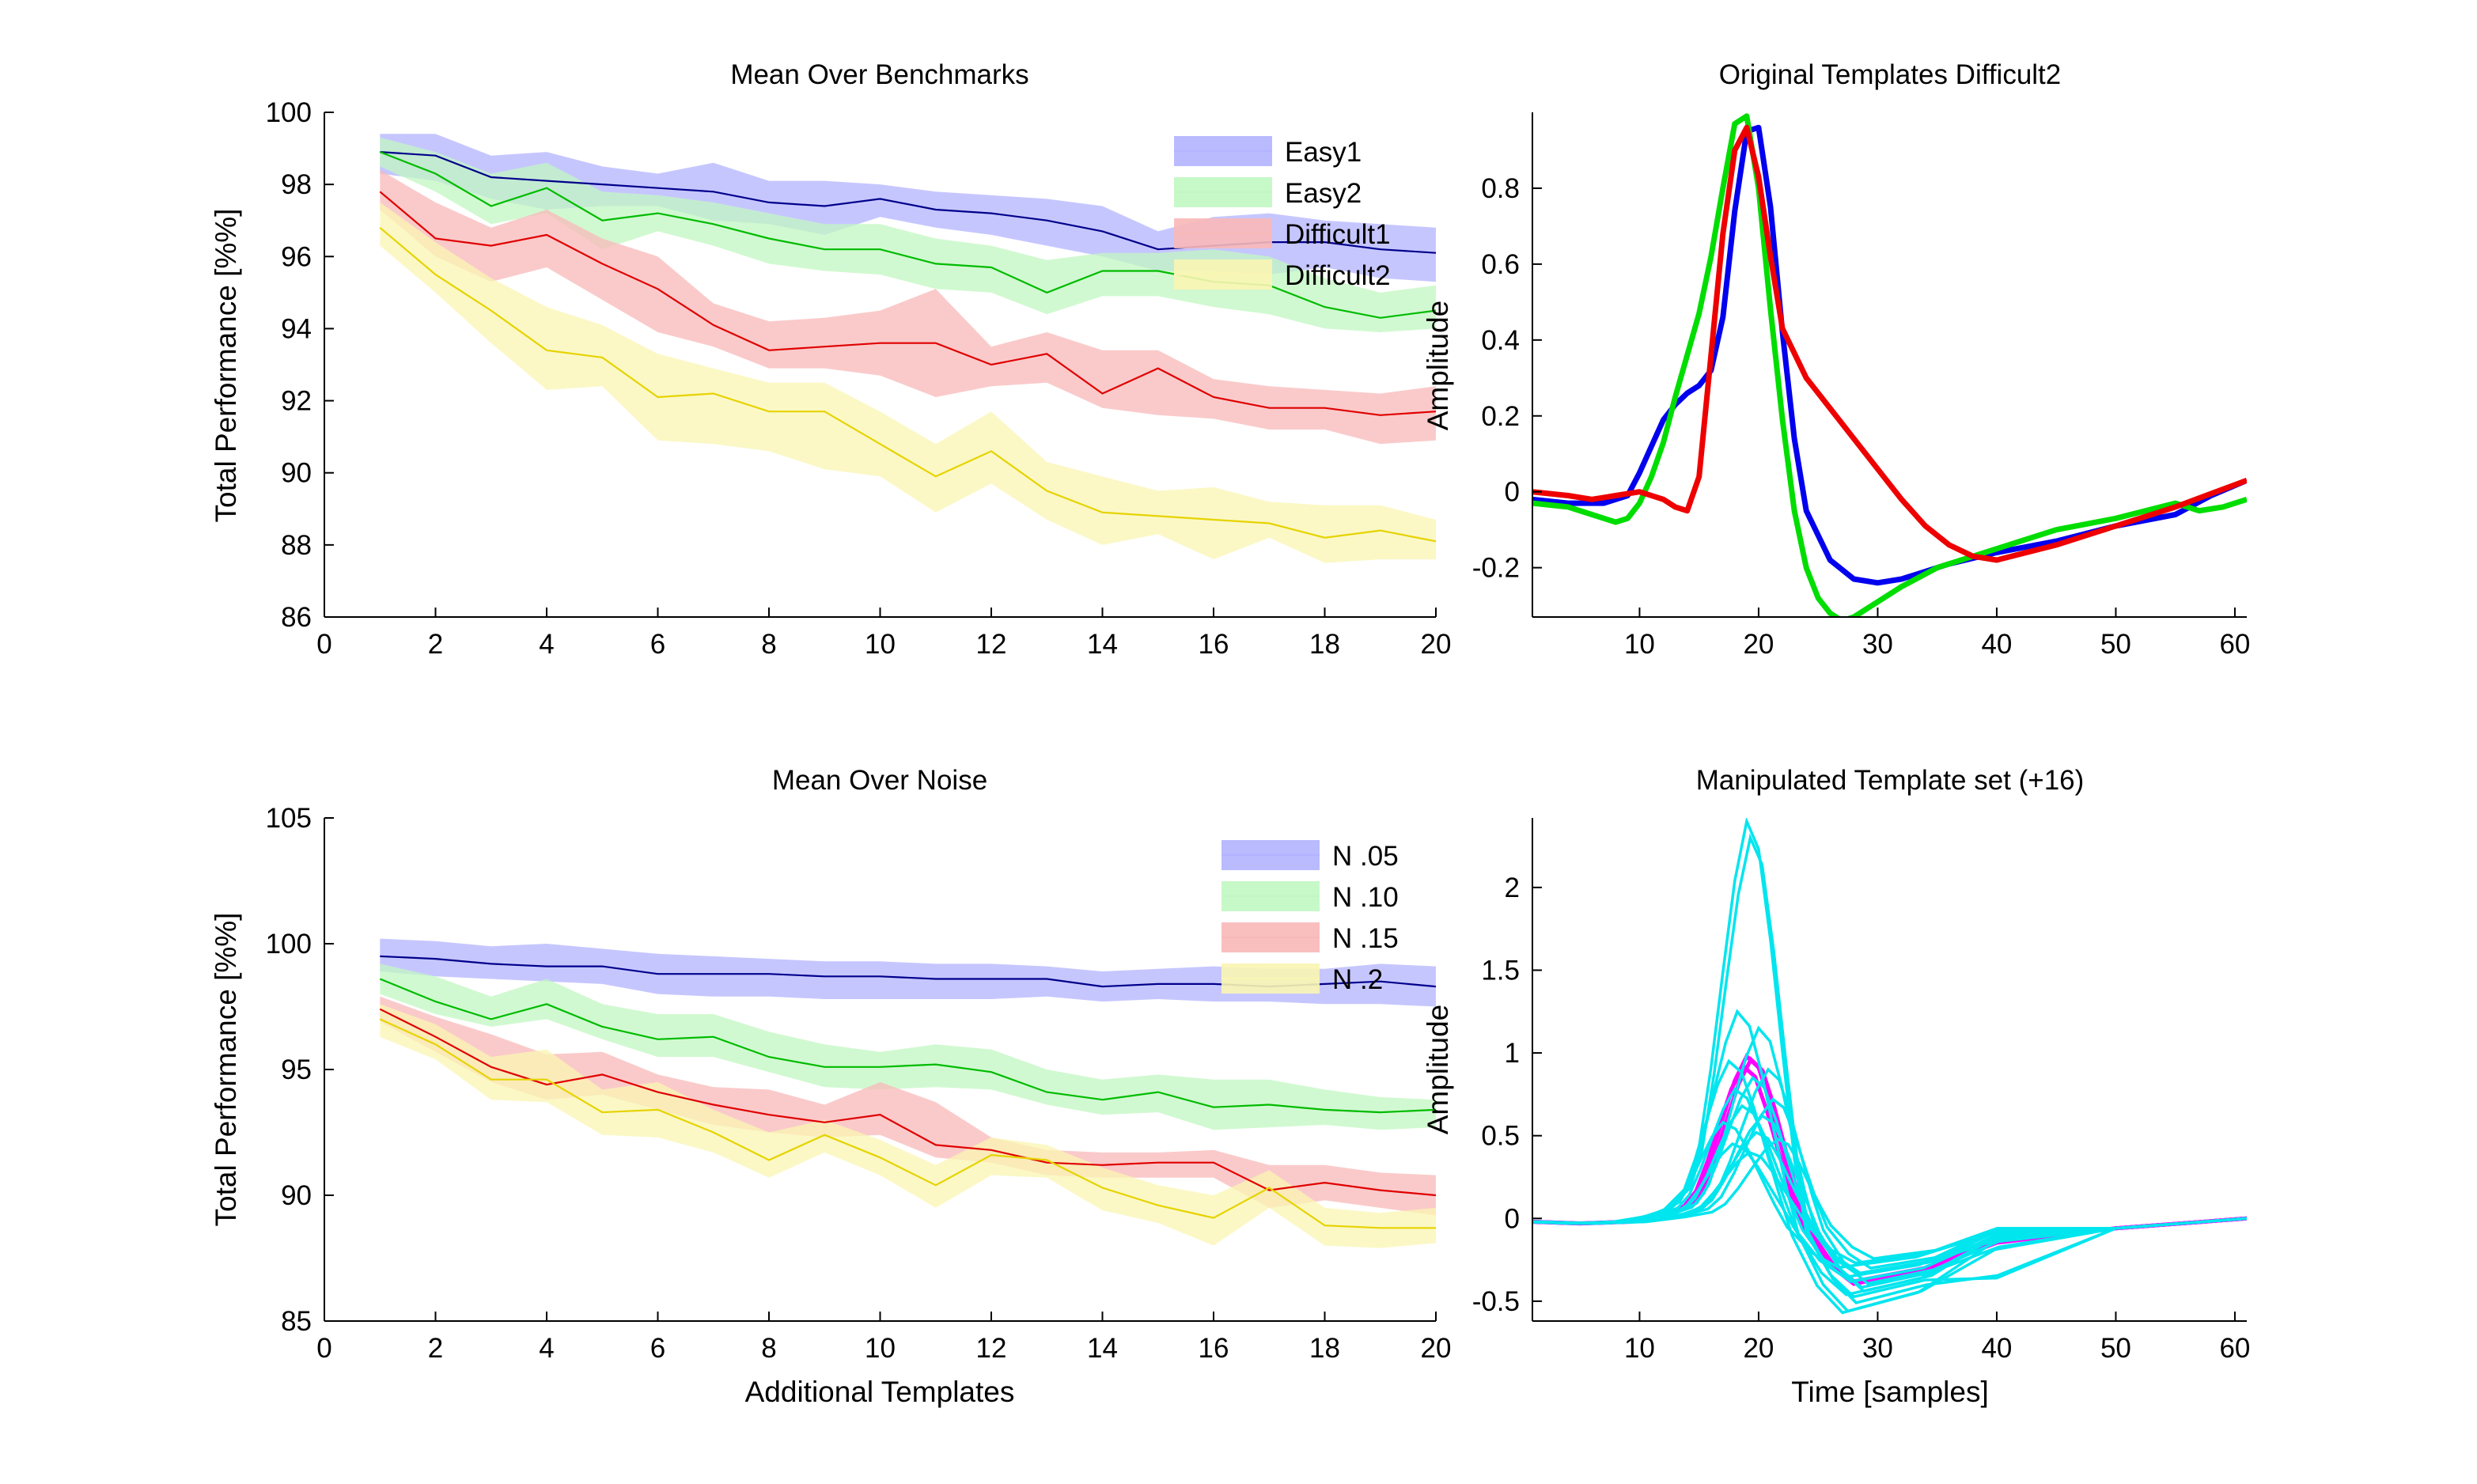 This screenshot has width=2477, height=1484. Describe the element at coordinates (1338, 234) in the screenshot. I see `legend-label: Difficult1` at that location.